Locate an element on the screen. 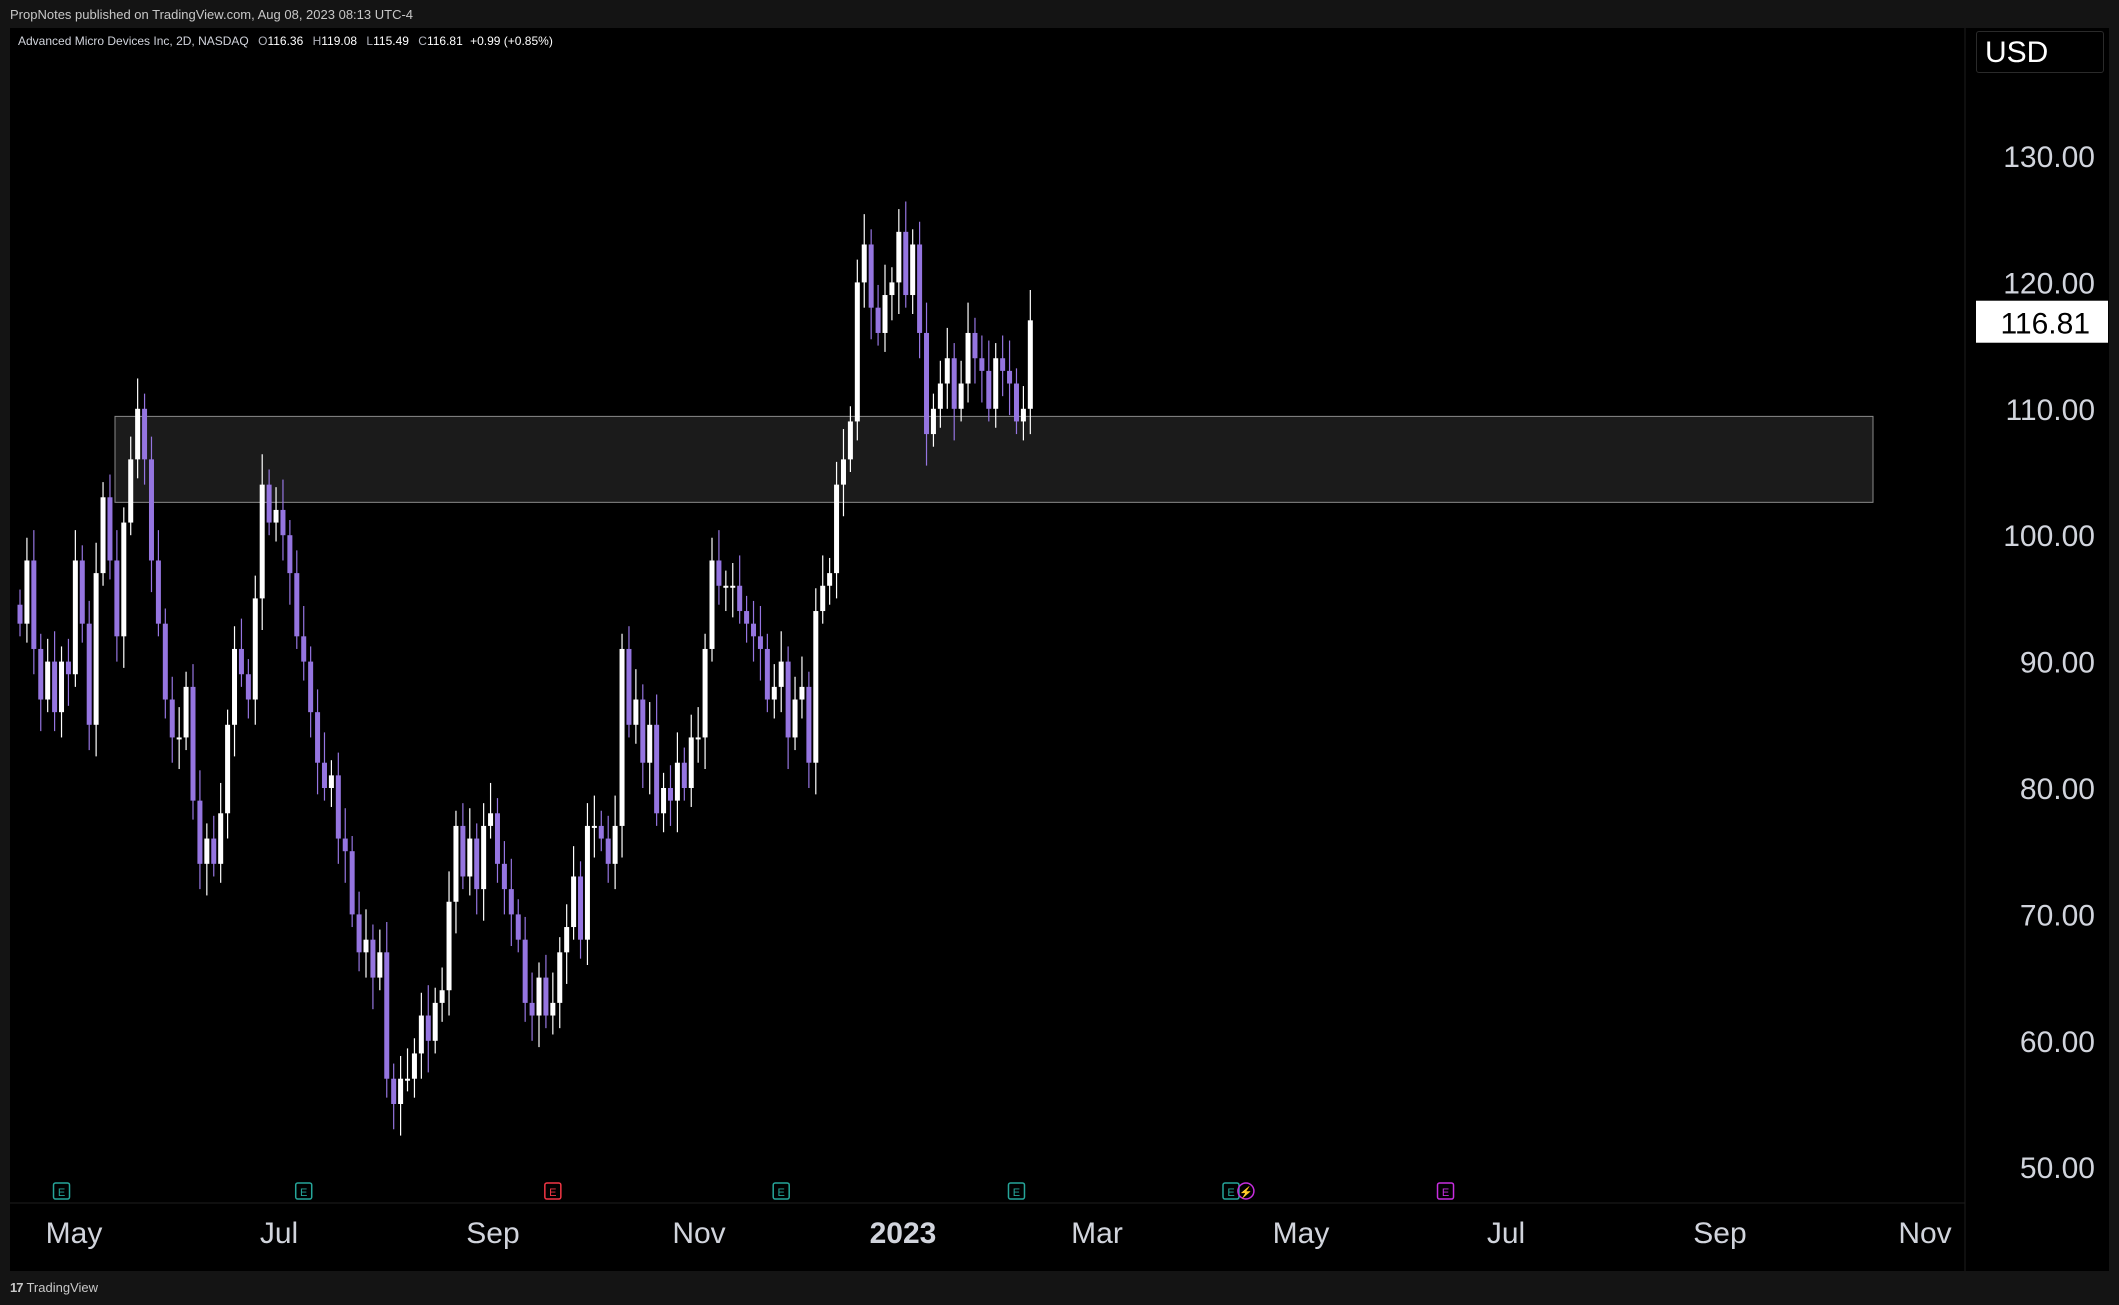 This screenshot has height=1305, width=2119. tradingview-brand: 17 TradingView is located at coordinates (54, 1287).